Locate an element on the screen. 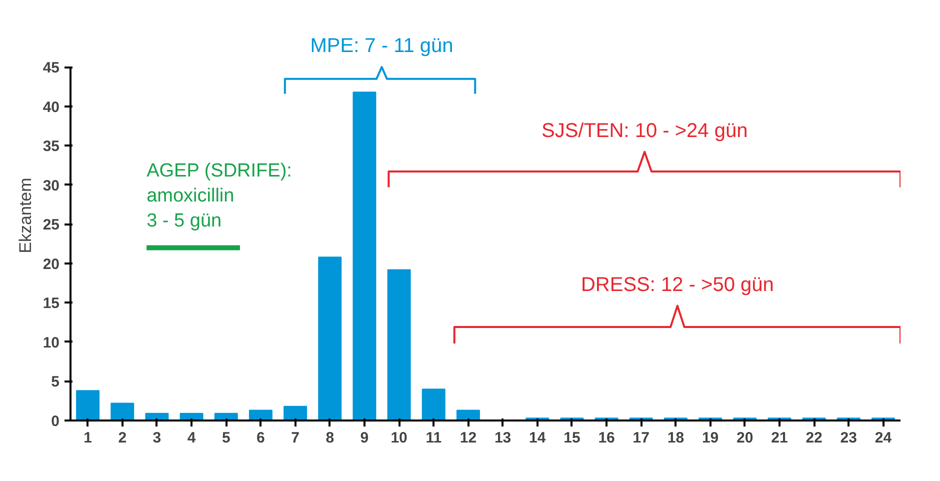 The height and width of the screenshot is (481, 940). y-tick-label: 15 is located at coordinates (51, 303).